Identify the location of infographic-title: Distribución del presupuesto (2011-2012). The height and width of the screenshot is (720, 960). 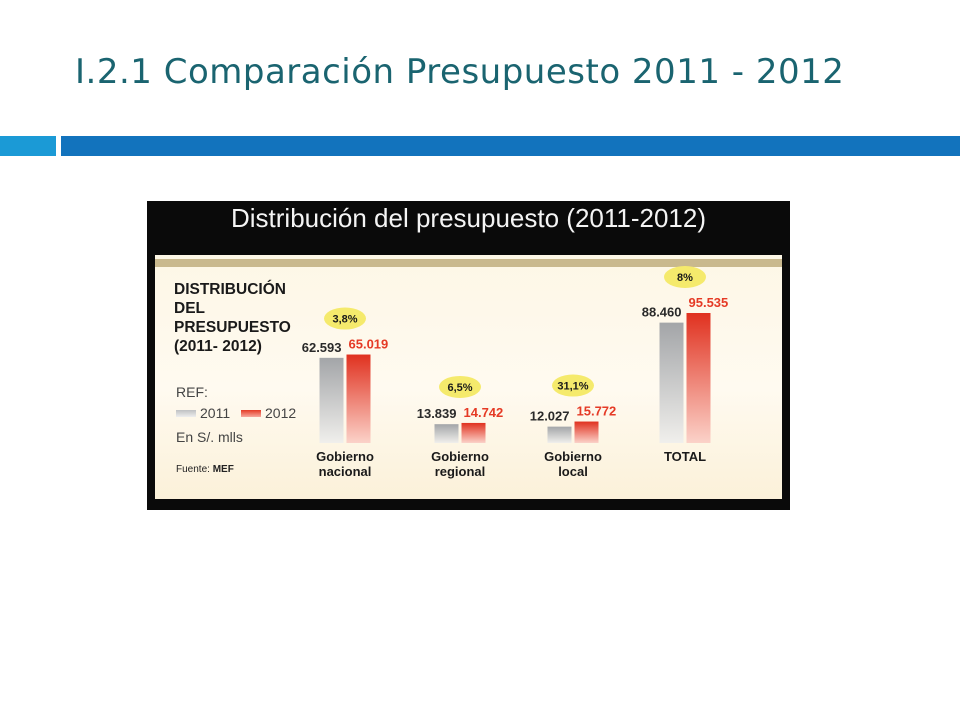
(468, 218).